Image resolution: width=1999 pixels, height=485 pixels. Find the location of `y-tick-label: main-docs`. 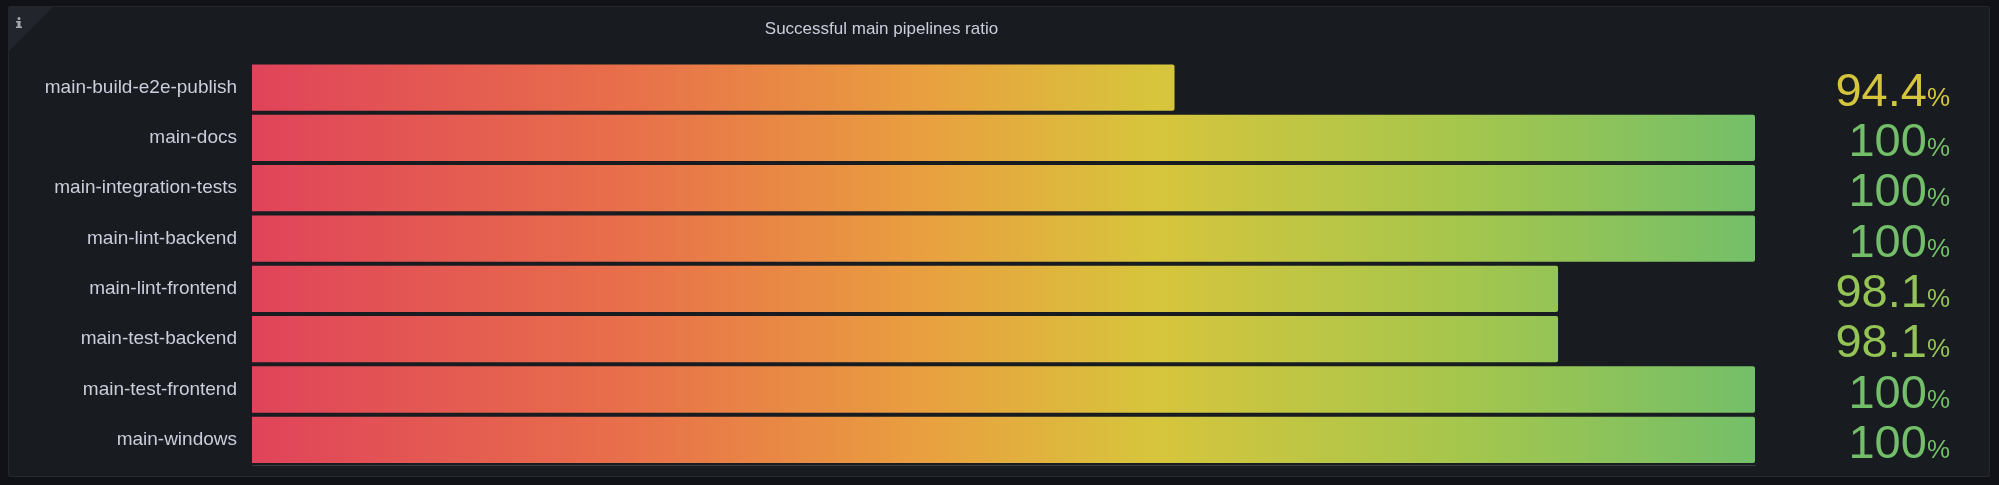

y-tick-label: main-docs is located at coordinates (193, 137).